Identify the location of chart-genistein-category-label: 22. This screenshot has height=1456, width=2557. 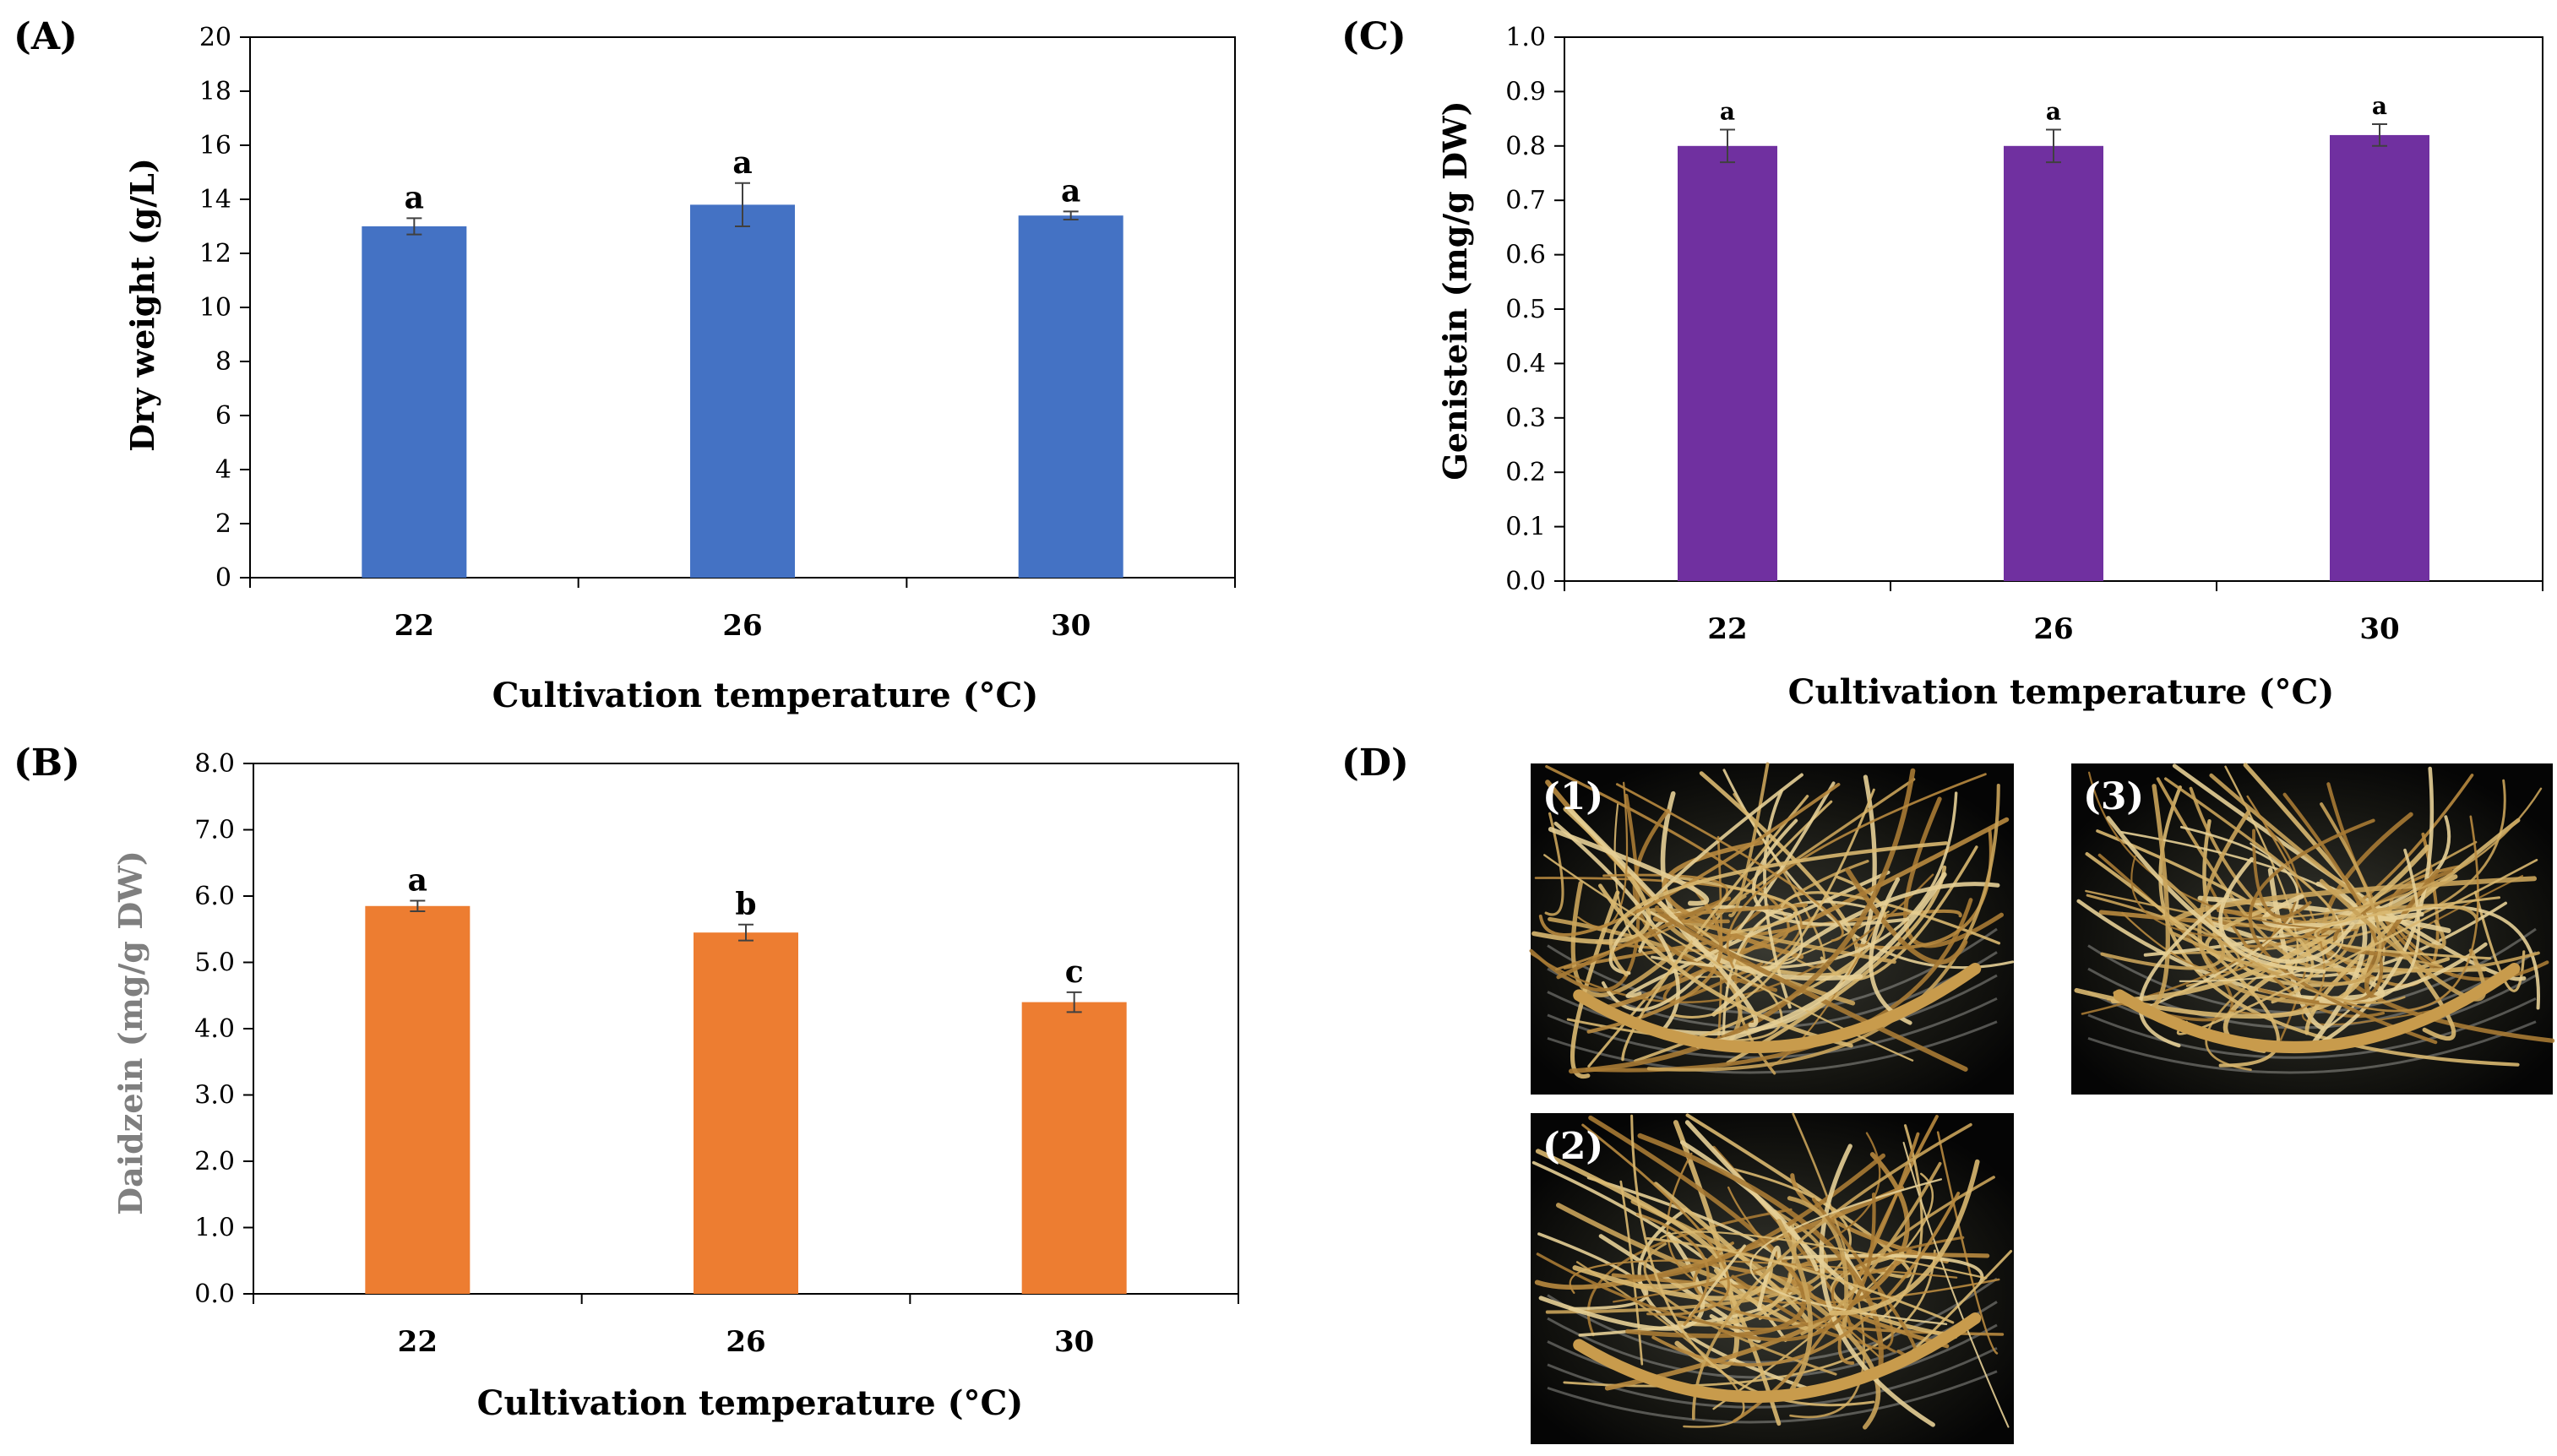
(1727, 629).